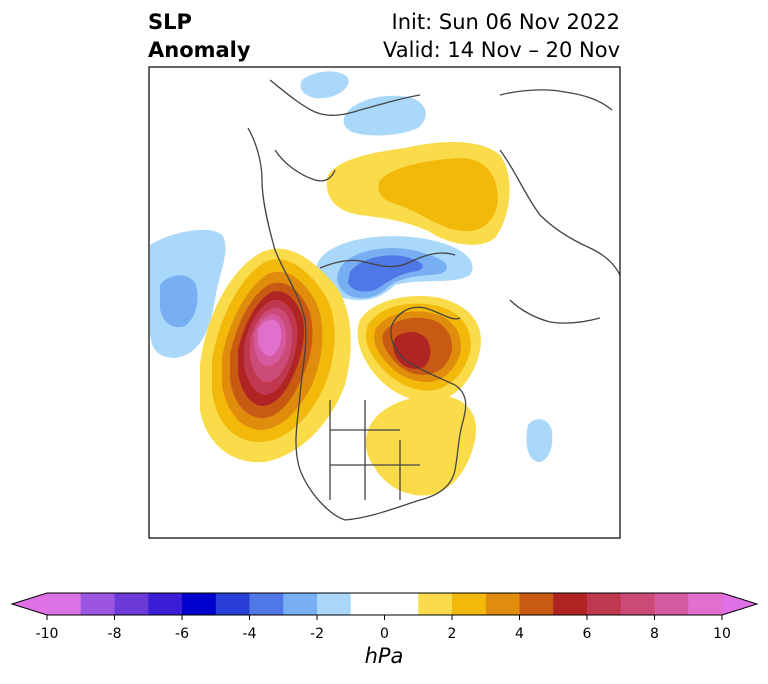  I want to click on negative-anomaly-siberian-coast, so click(363, 103).